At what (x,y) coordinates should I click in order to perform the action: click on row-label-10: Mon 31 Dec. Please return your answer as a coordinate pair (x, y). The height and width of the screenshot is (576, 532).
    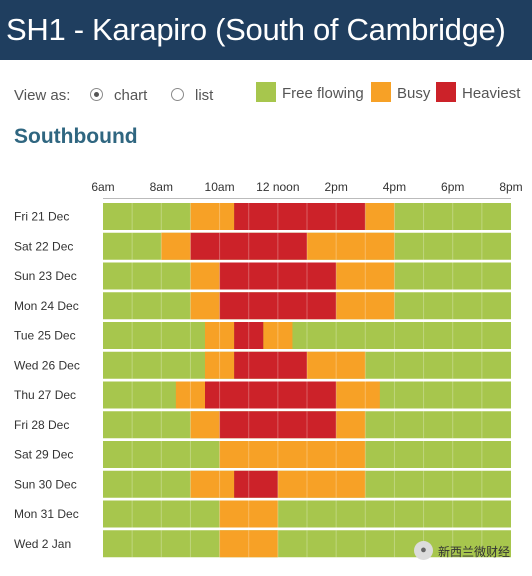
    Looking at the image, I should click on (46, 514).